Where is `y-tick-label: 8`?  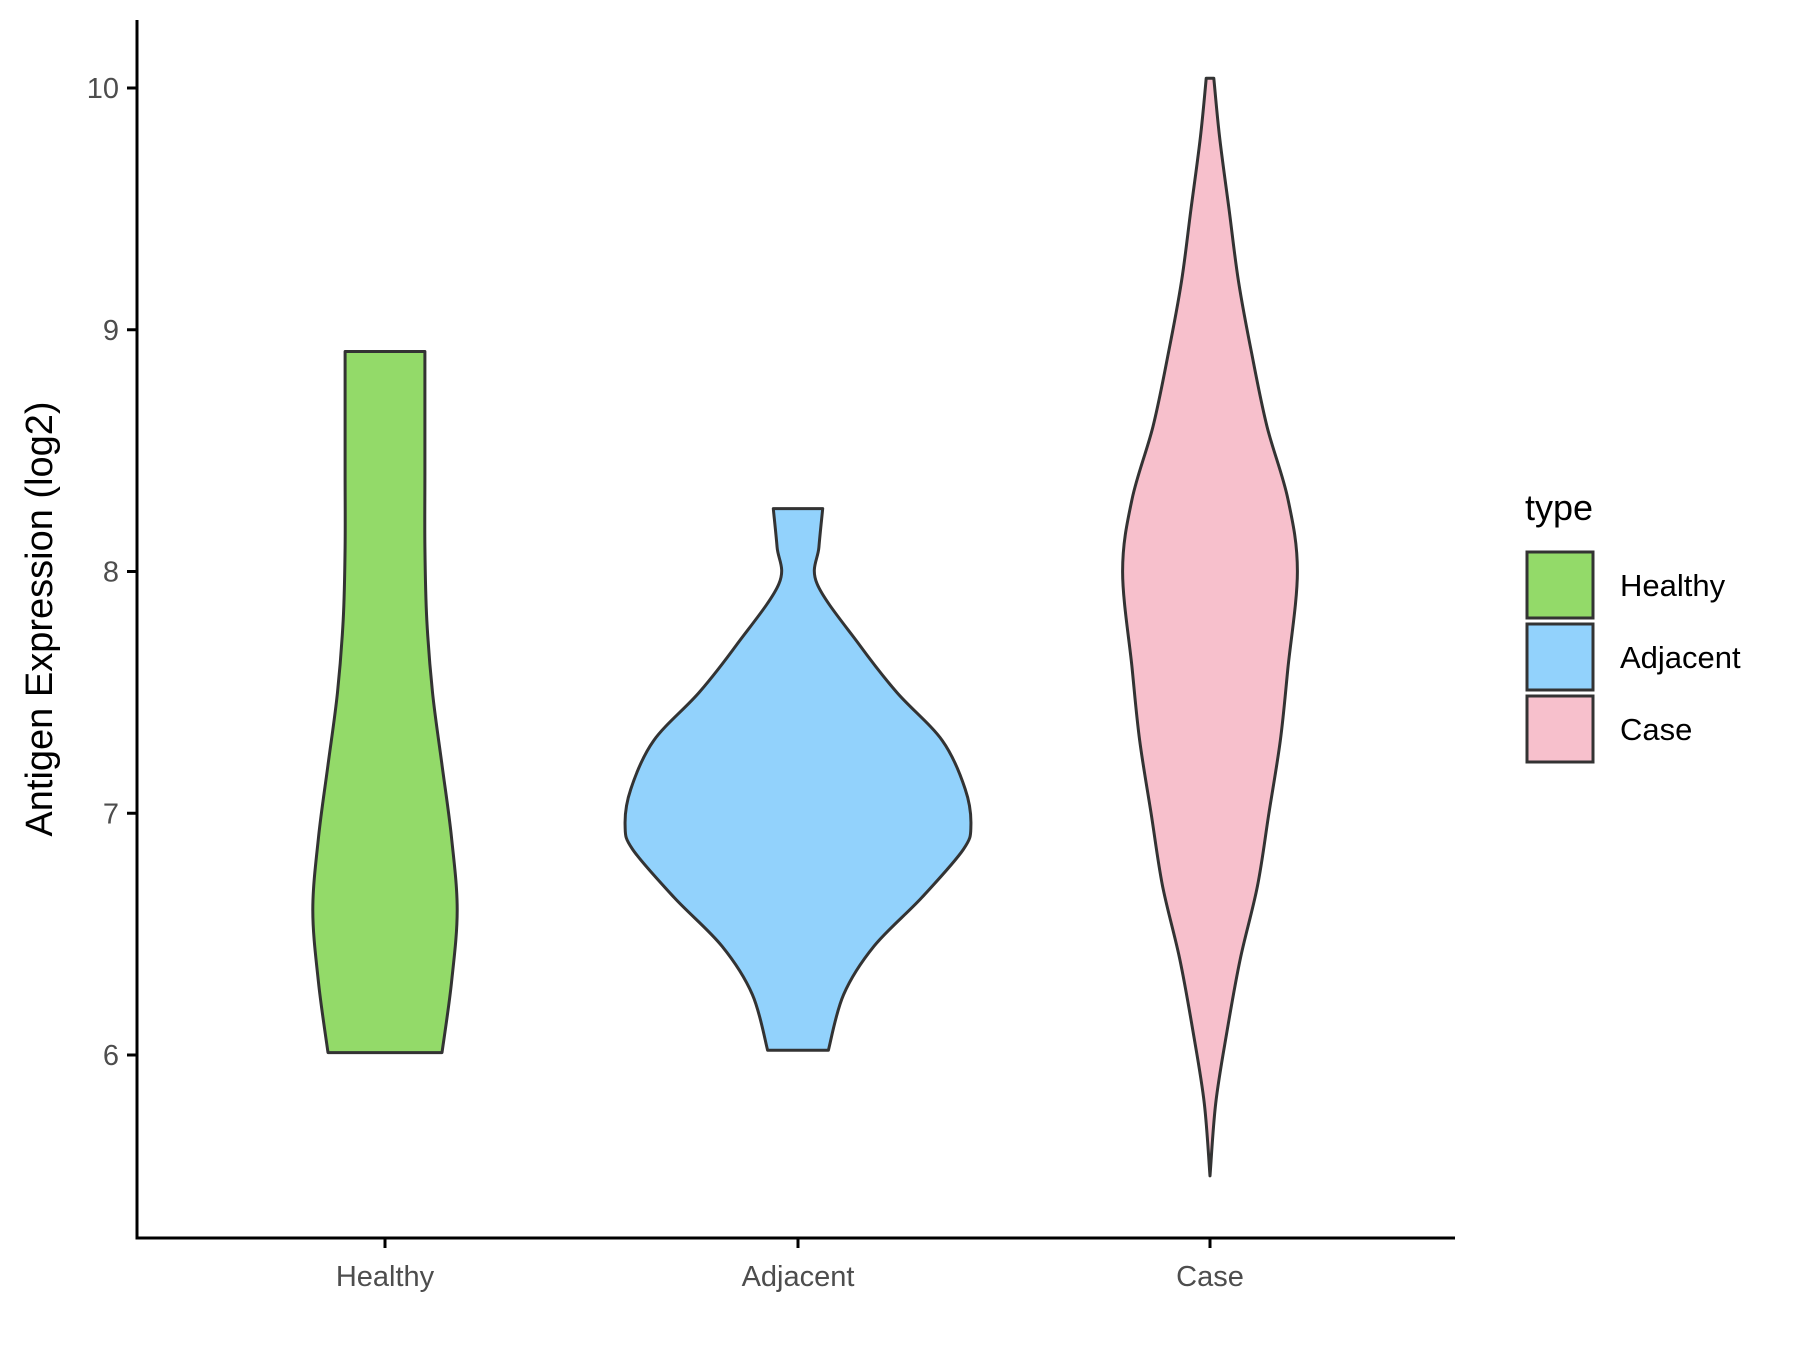 y-tick-label: 8 is located at coordinates (111, 573).